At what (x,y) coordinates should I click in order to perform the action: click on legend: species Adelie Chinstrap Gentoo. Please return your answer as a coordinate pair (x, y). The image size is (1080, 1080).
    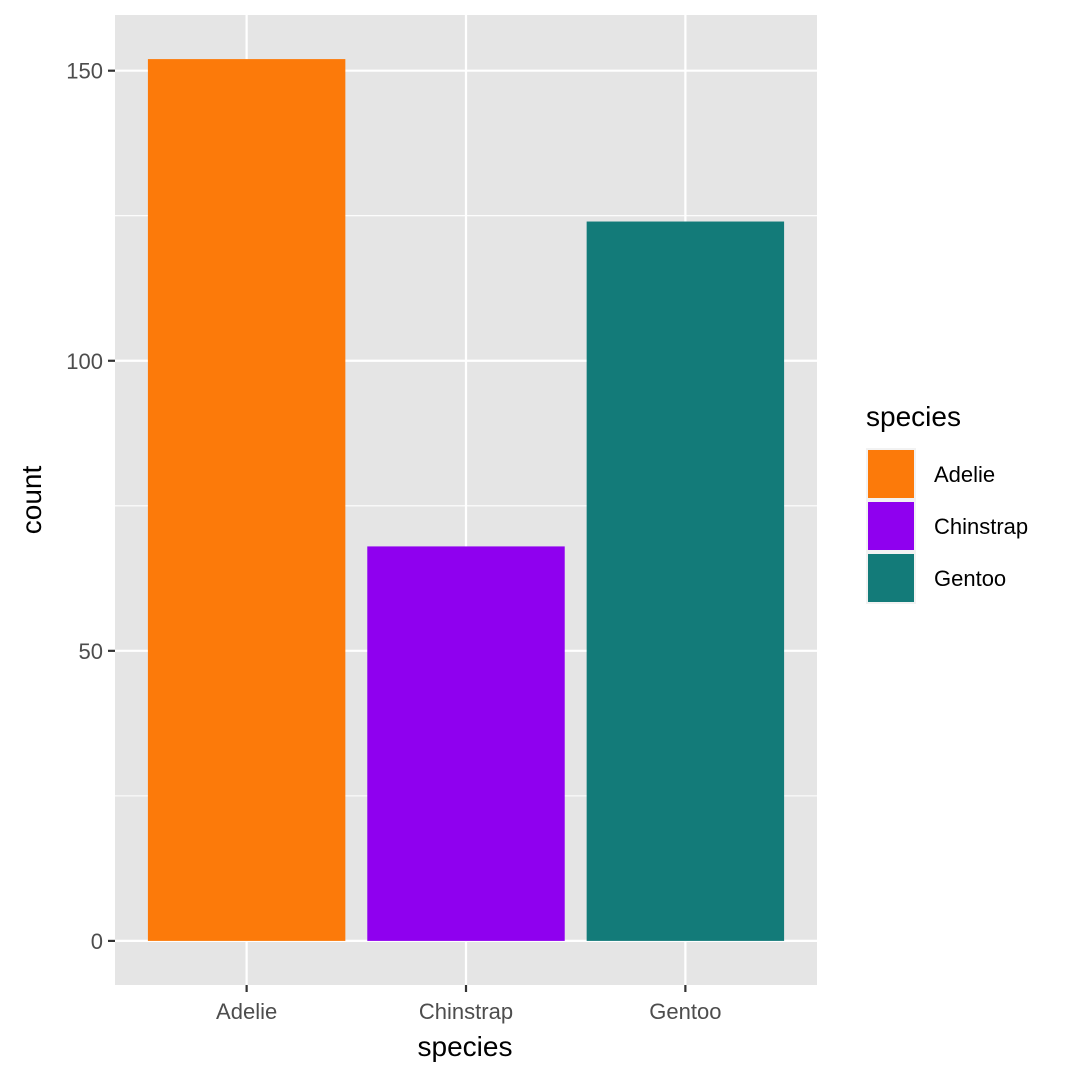
    Looking at the image, I should click on (947, 502).